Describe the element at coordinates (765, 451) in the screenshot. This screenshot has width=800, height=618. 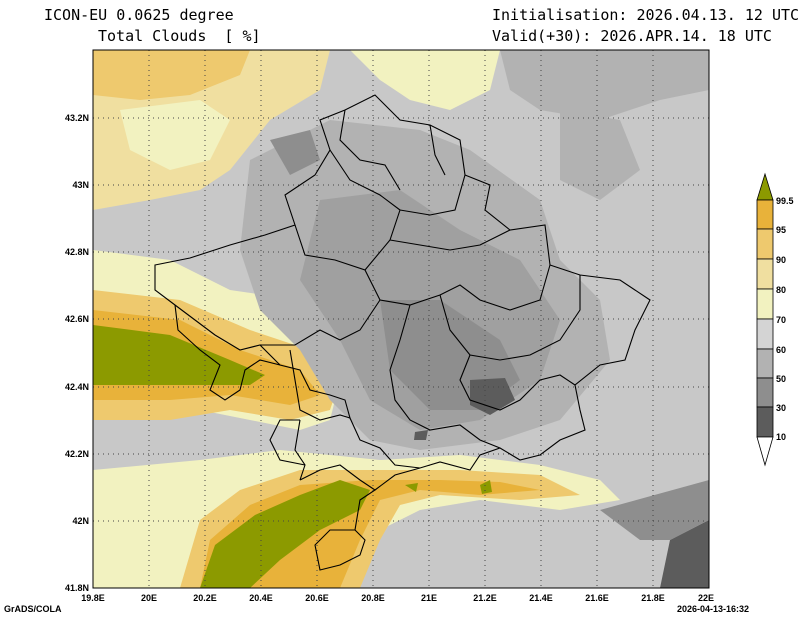
I see `colorbar-bottom-arrow` at that location.